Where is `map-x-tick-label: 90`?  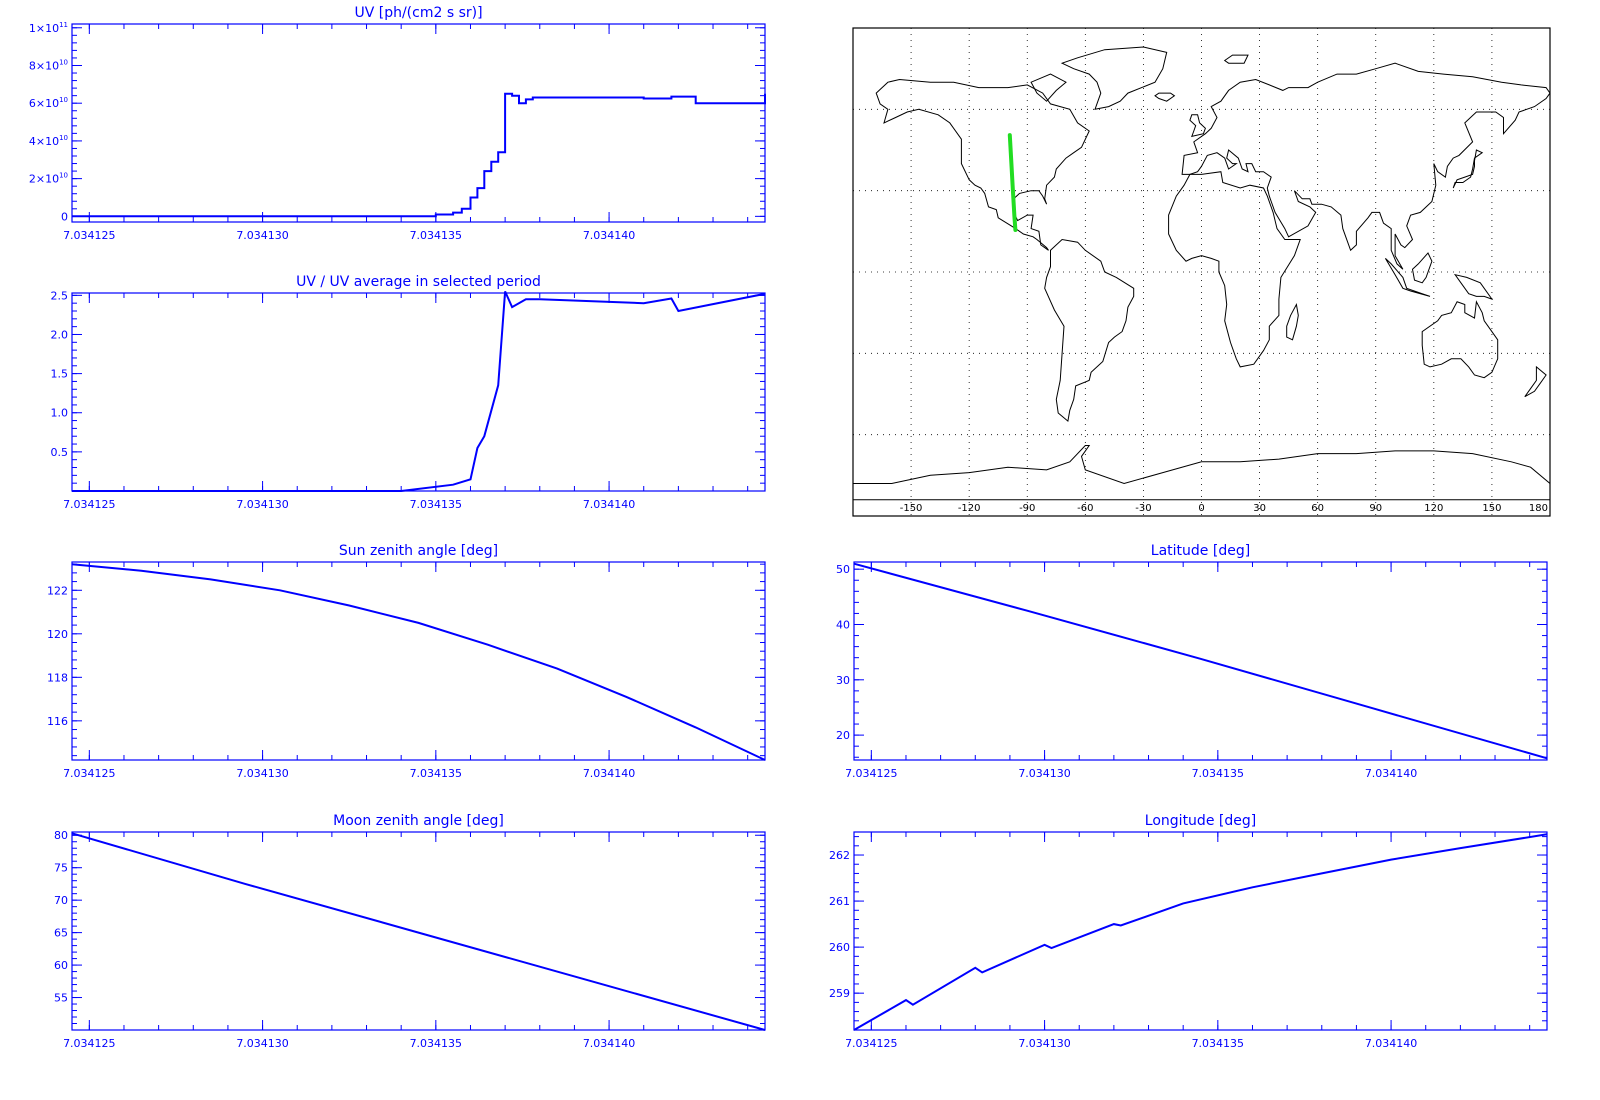
map-x-tick-label: 90 is located at coordinates (1375, 508).